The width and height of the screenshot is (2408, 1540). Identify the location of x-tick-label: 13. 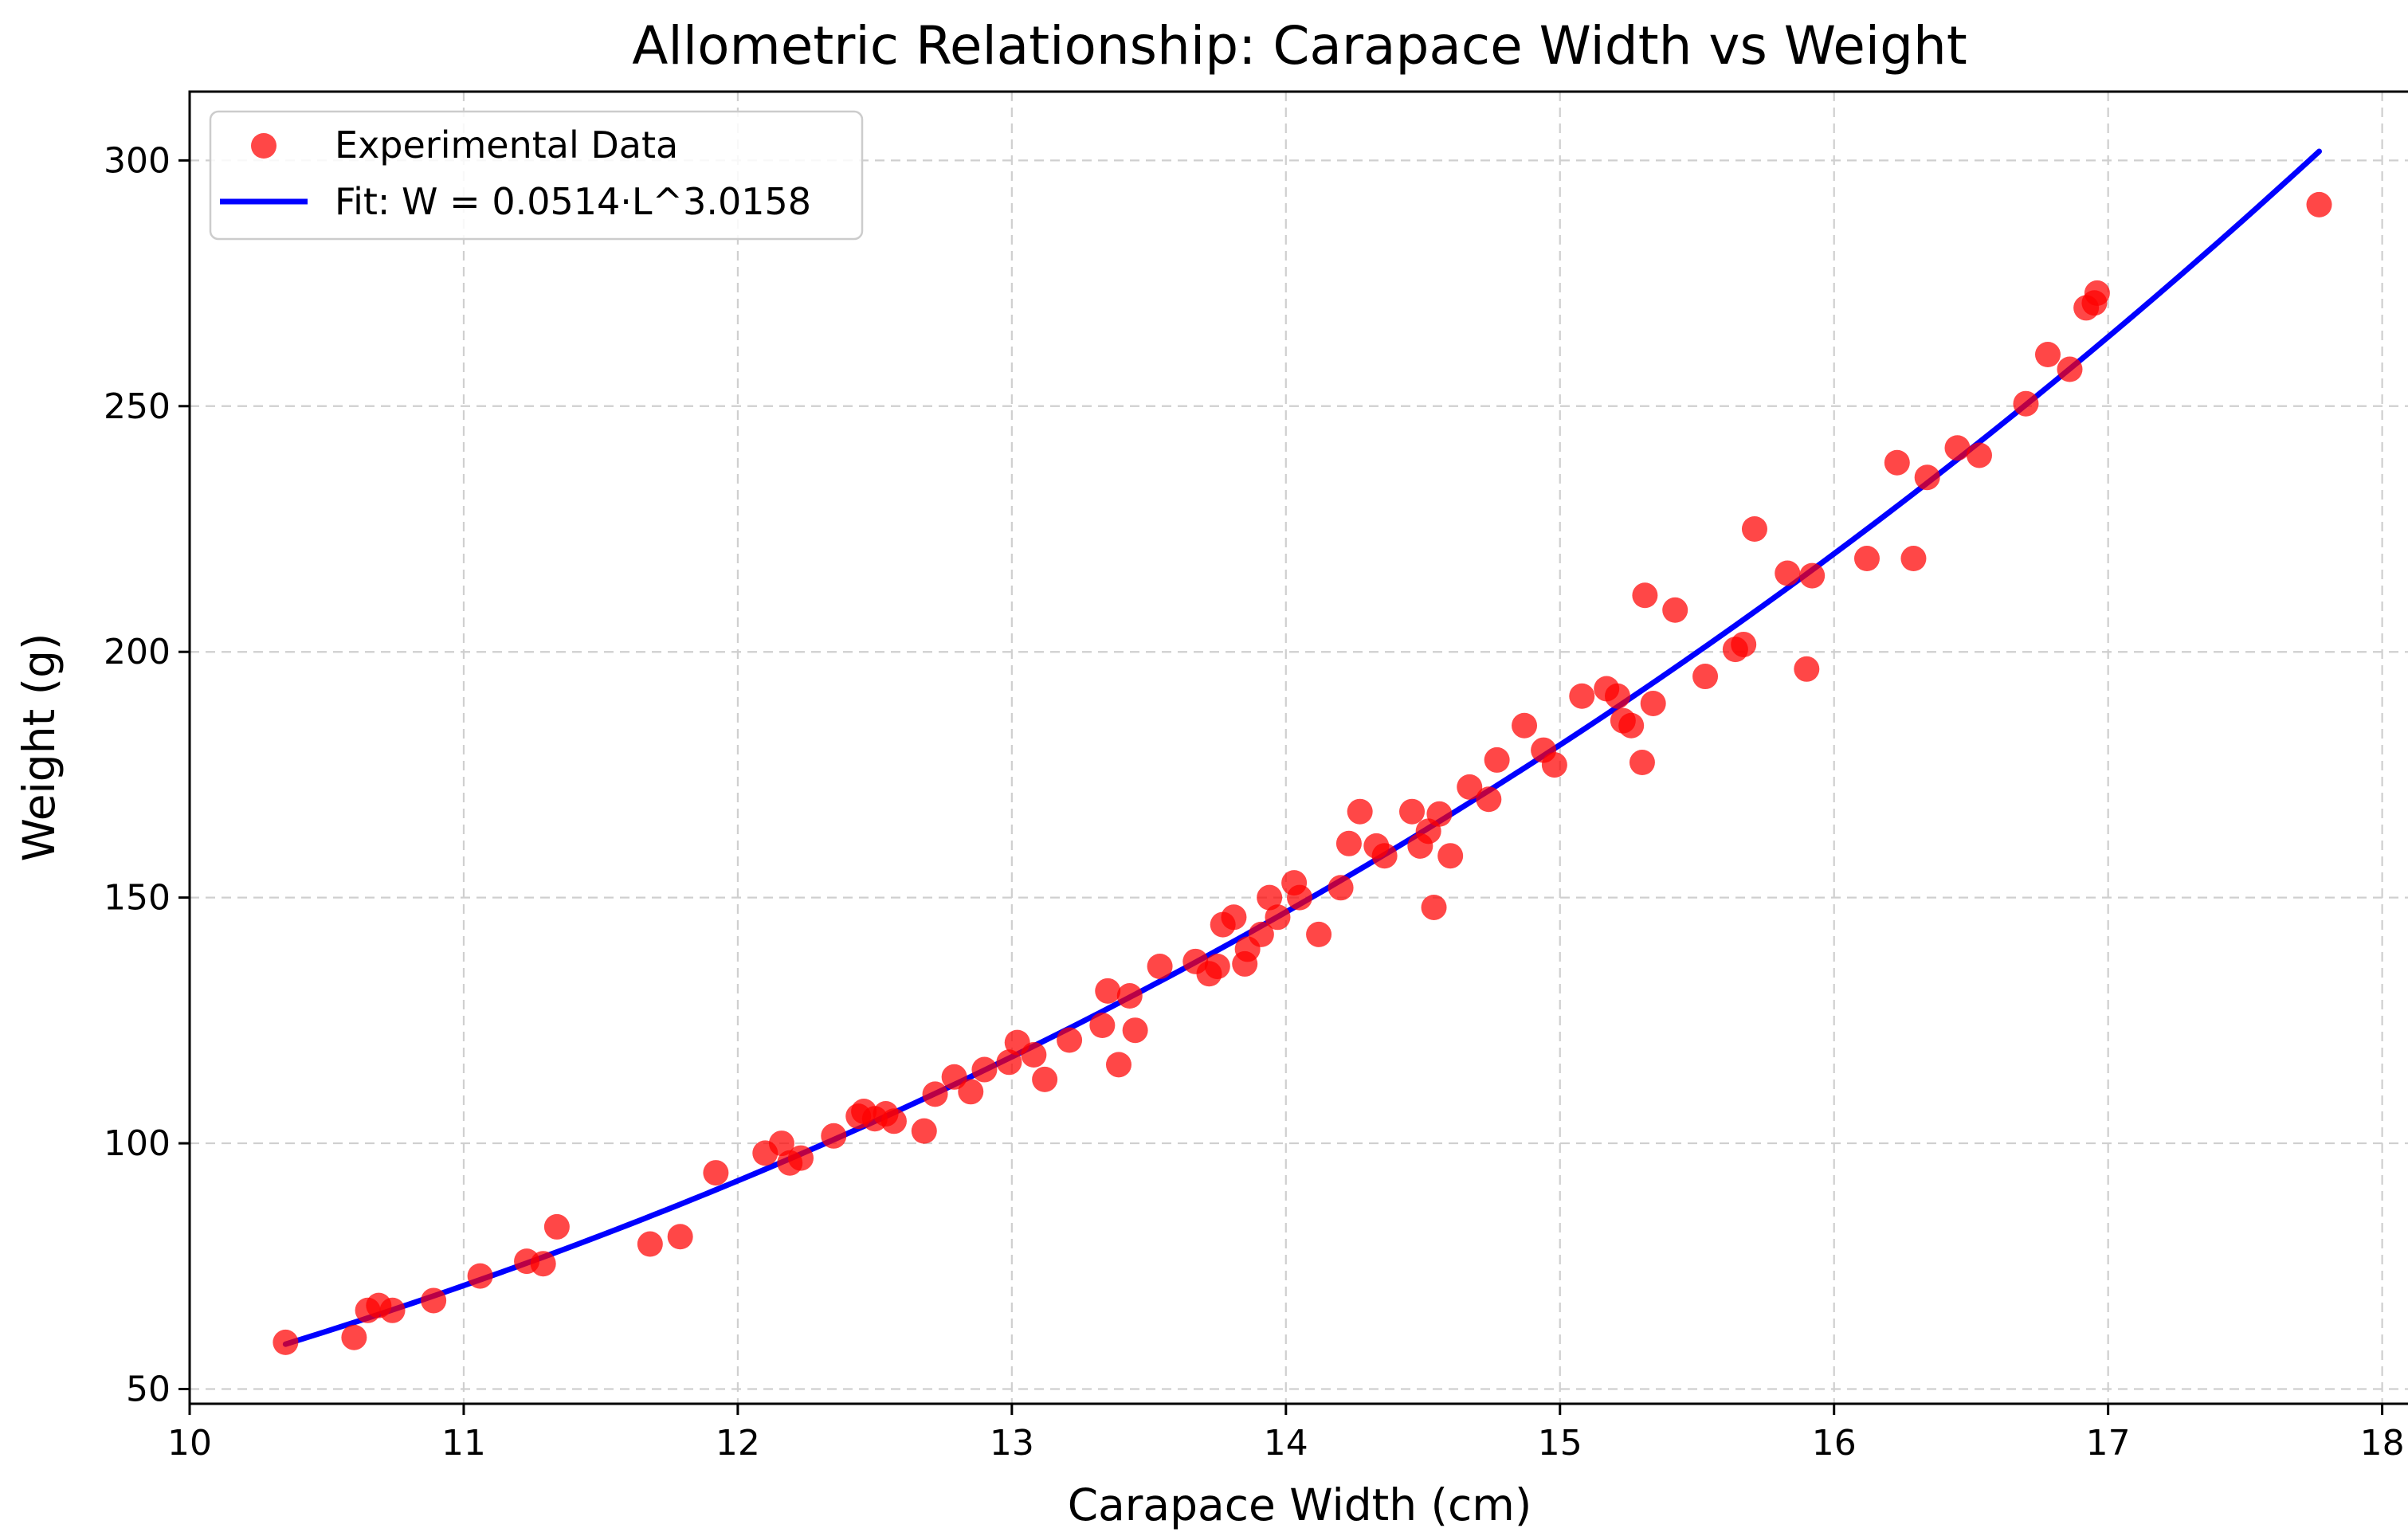
(1012, 1443).